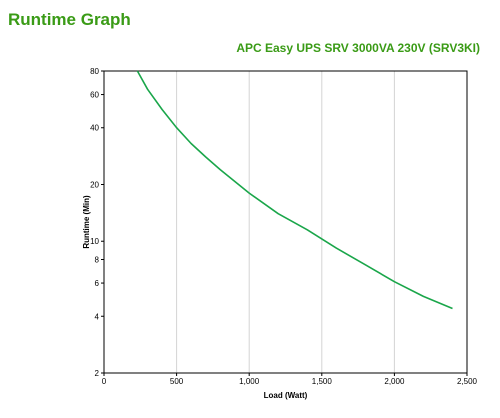 Image resolution: width=500 pixels, height=418 pixels. What do you see at coordinates (86, 222) in the screenshot?
I see `y-axis-title: Runtime (Min)` at bounding box center [86, 222].